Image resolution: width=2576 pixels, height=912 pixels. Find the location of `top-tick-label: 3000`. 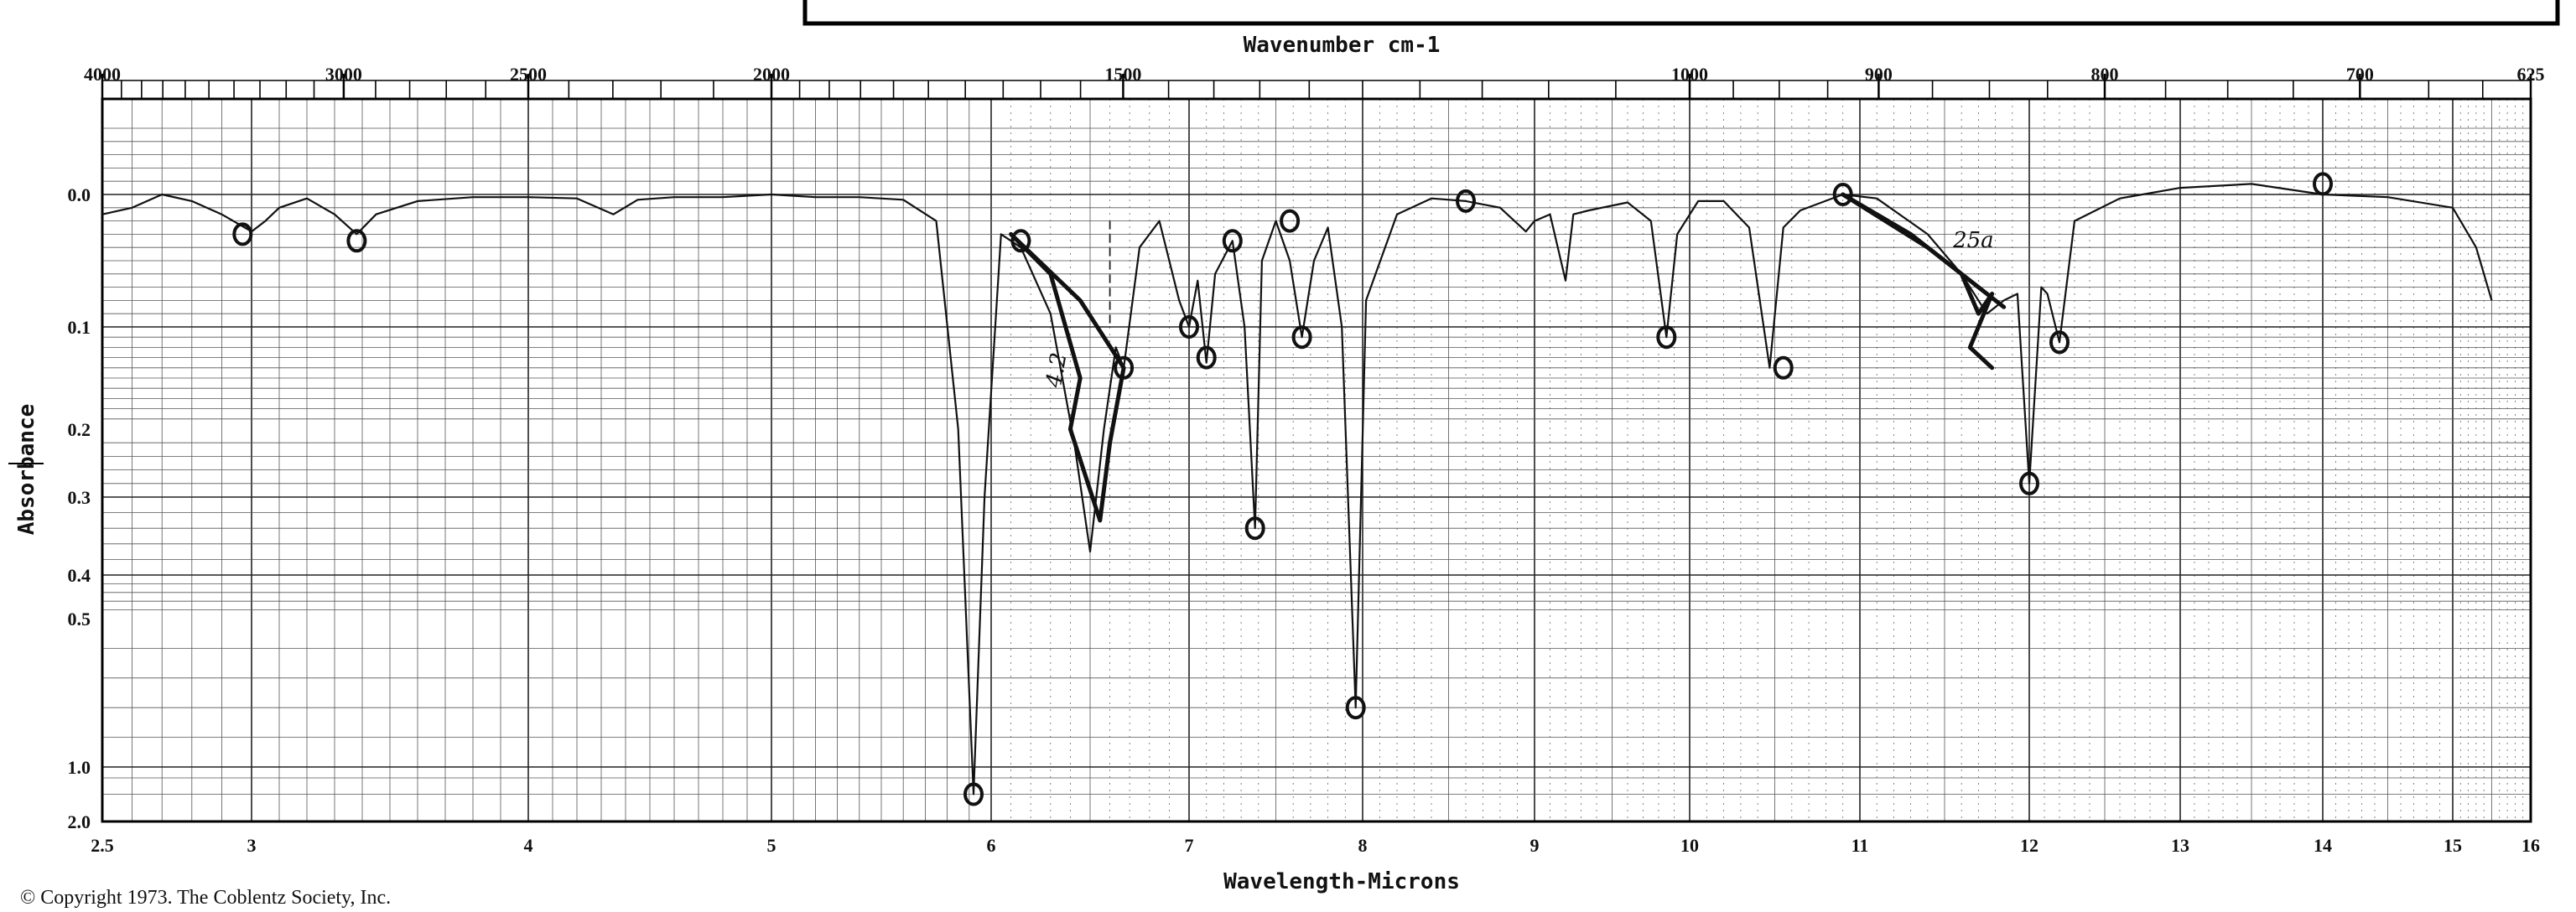

top-tick-label: 3000 is located at coordinates (343, 74).